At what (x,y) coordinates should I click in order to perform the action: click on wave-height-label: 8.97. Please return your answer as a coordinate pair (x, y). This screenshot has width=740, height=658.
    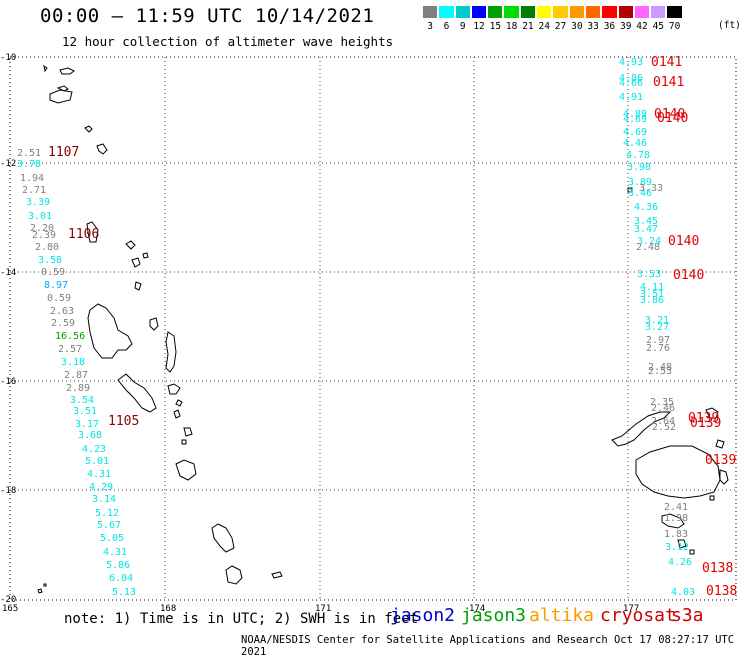
    Looking at the image, I should click on (56, 285).